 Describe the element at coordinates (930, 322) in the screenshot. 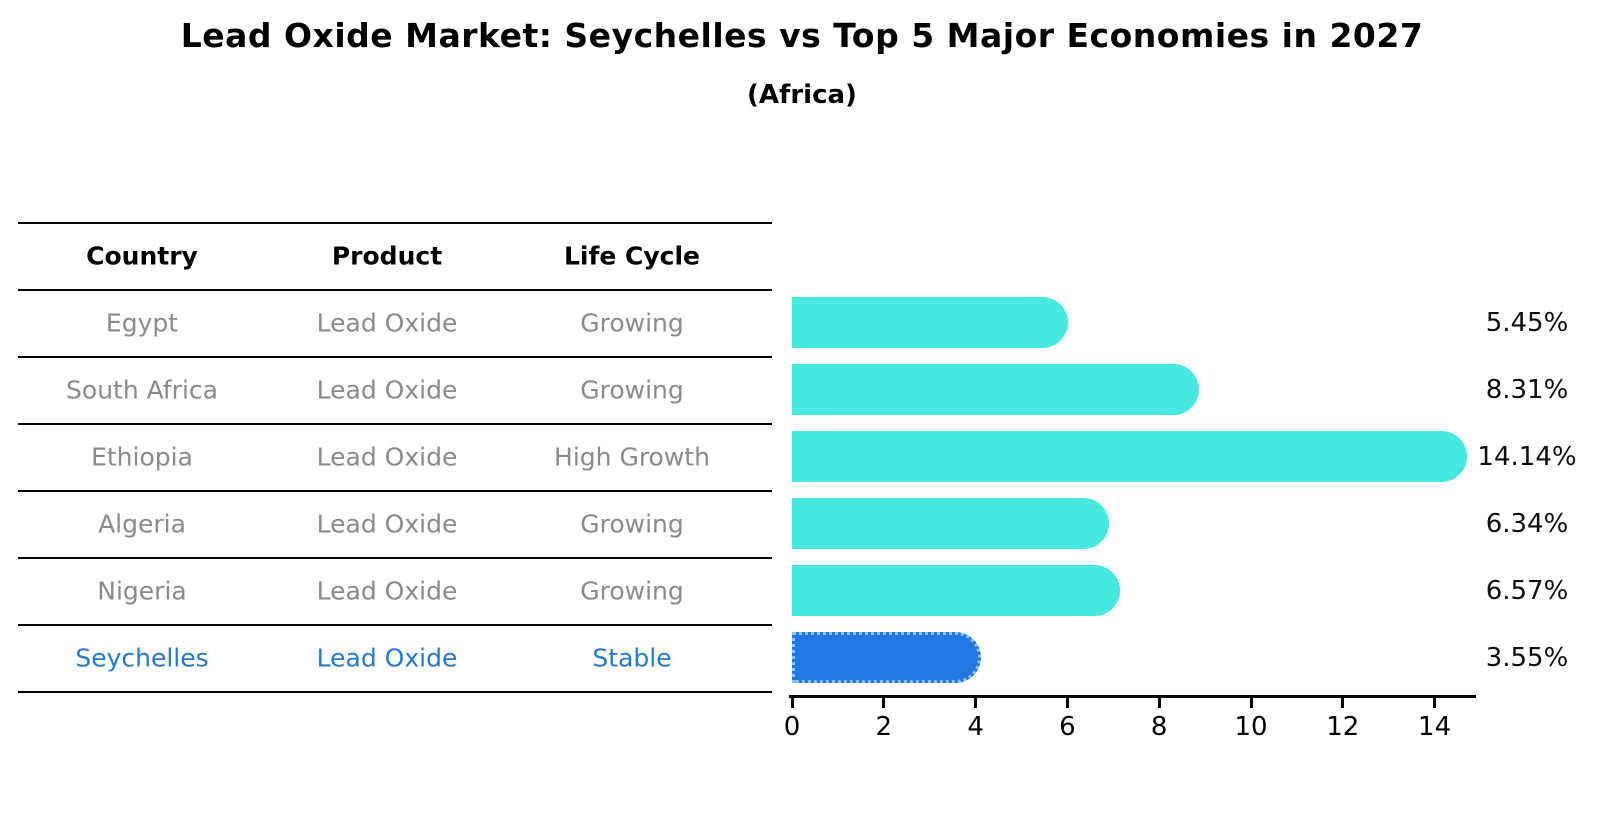

I see `bar-egypt` at that location.